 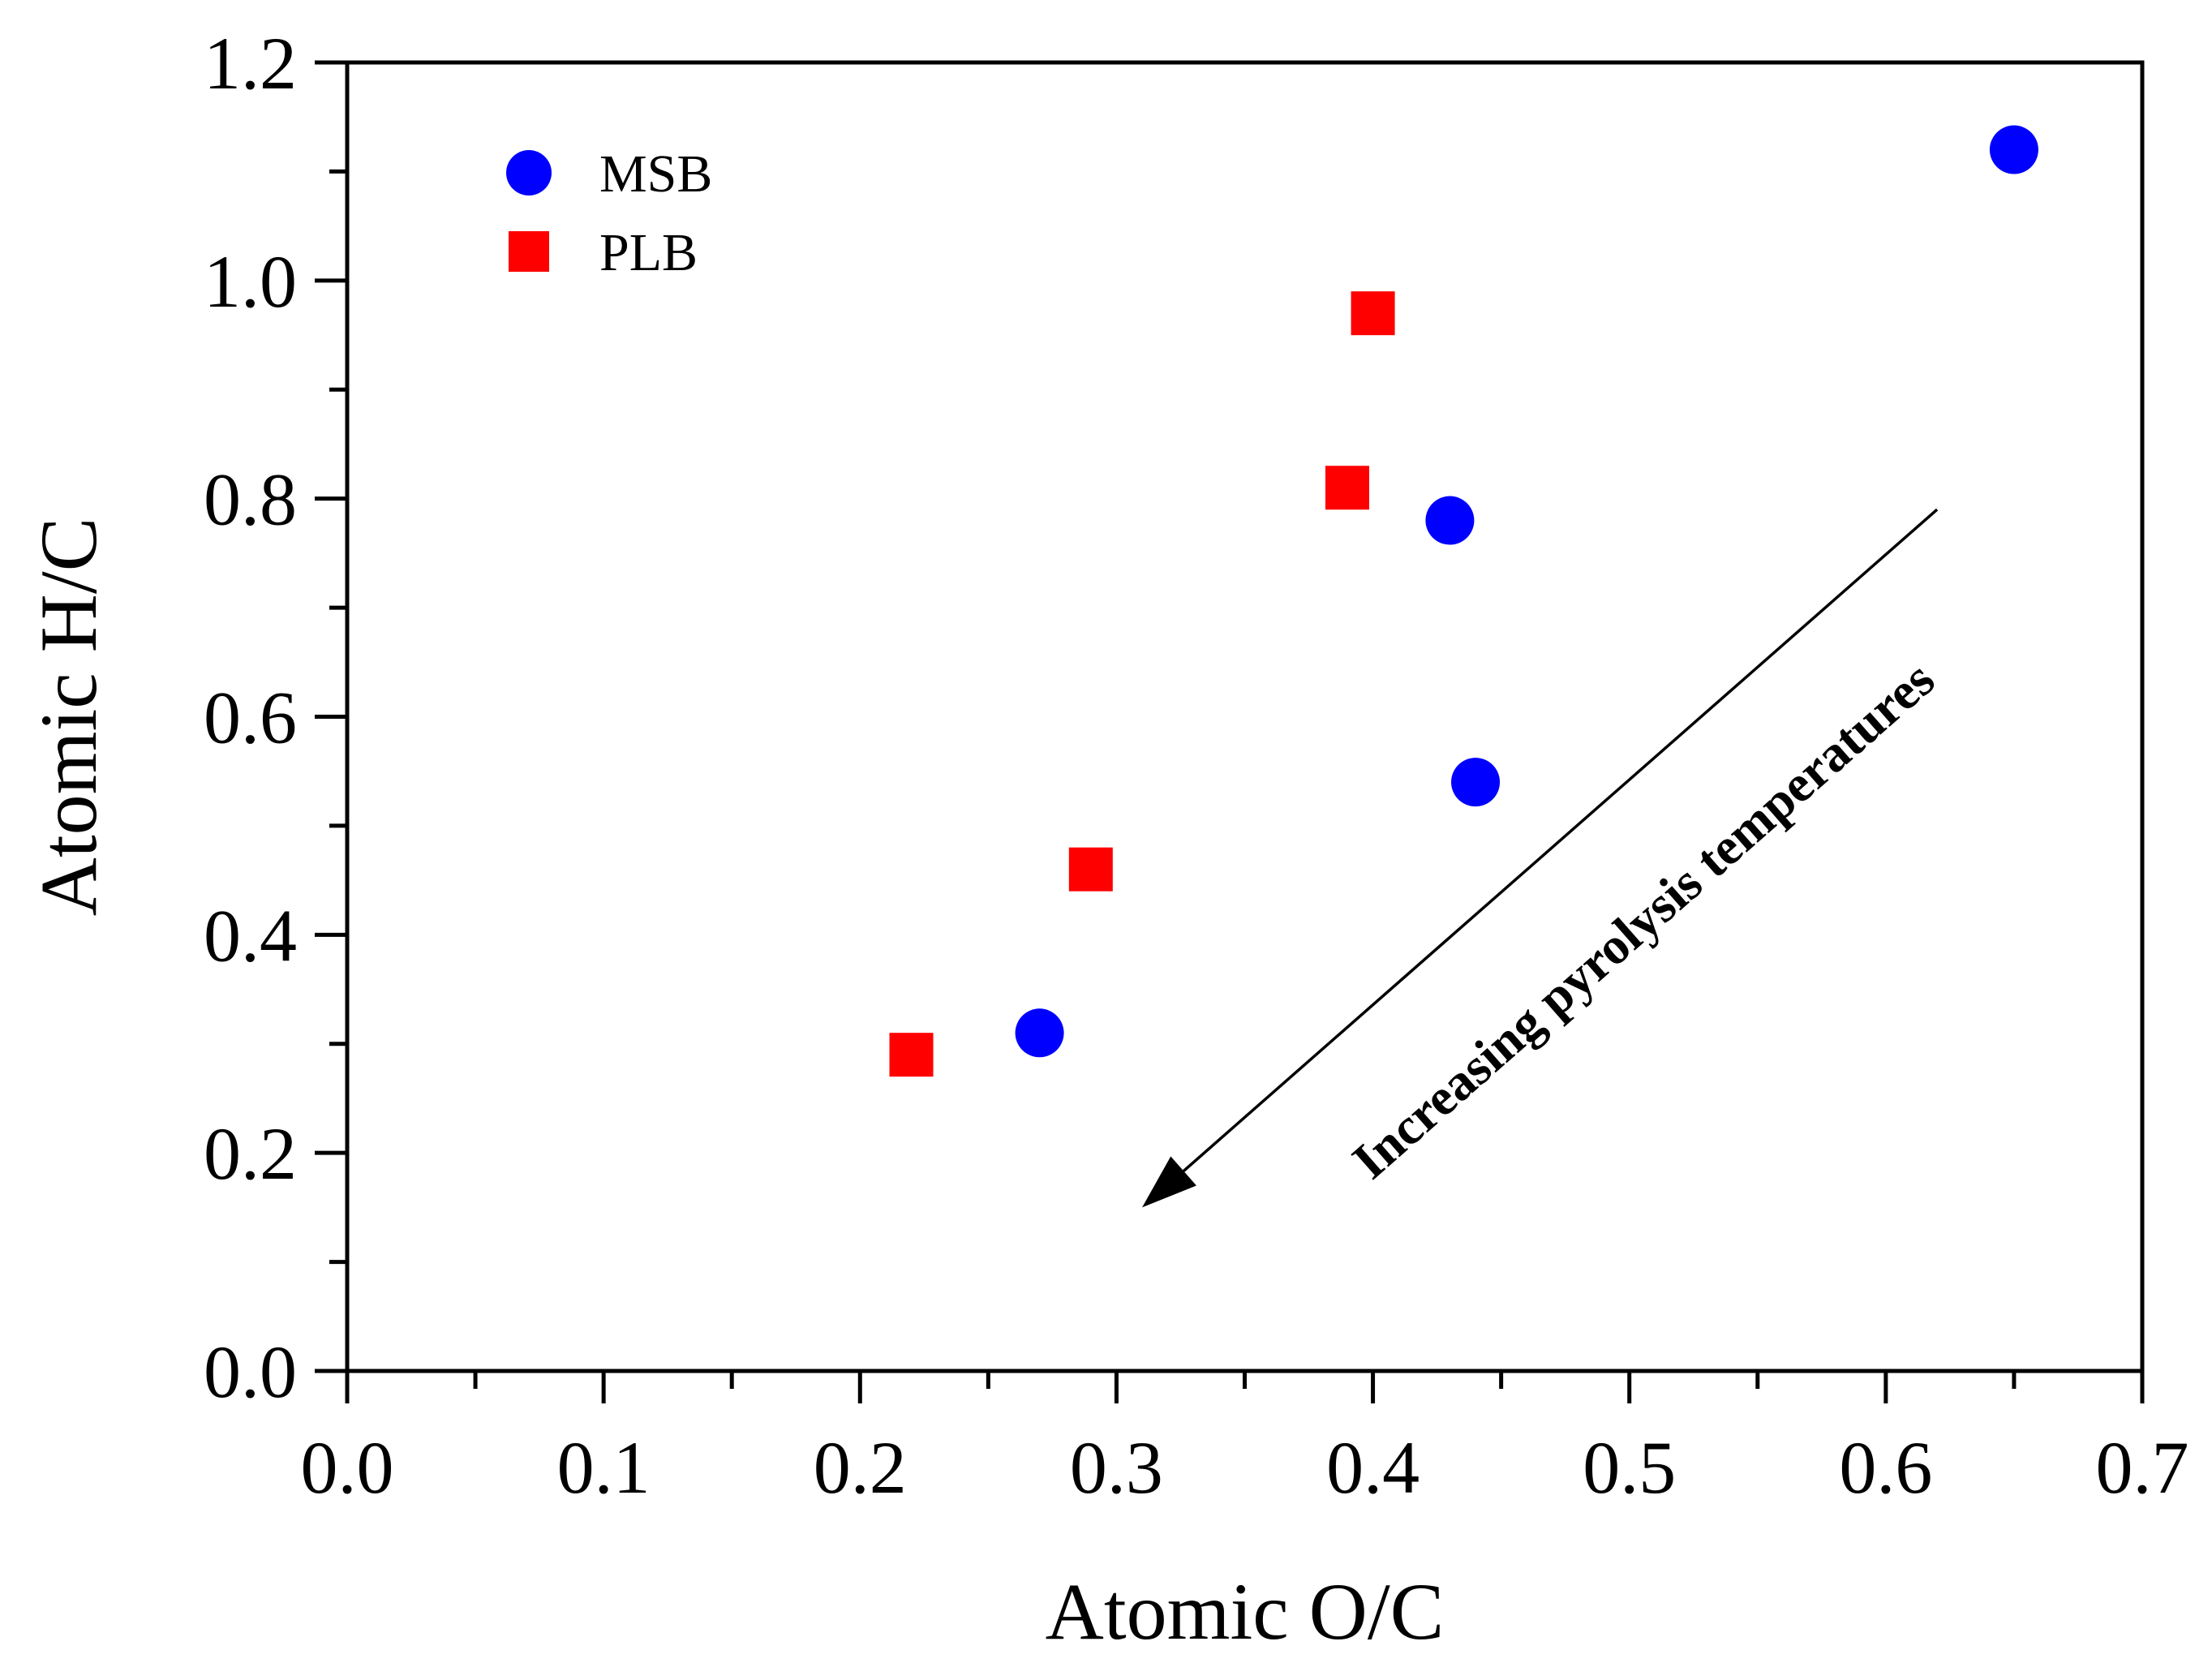 What do you see at coordinates (250, 1371) in the screenshot?
I see `y-tick-label: 0.0` at bounding box center [250, 1371].